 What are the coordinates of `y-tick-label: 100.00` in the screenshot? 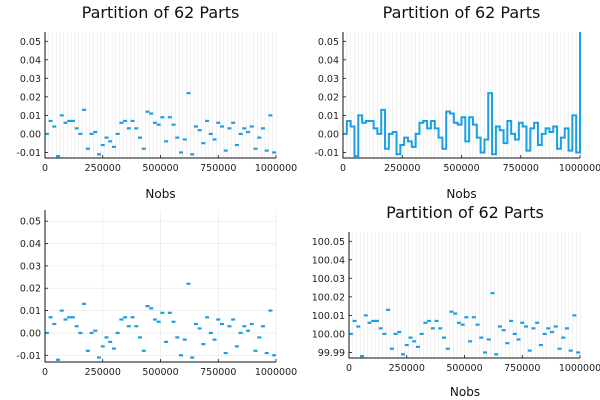 It's located at (328, 334).